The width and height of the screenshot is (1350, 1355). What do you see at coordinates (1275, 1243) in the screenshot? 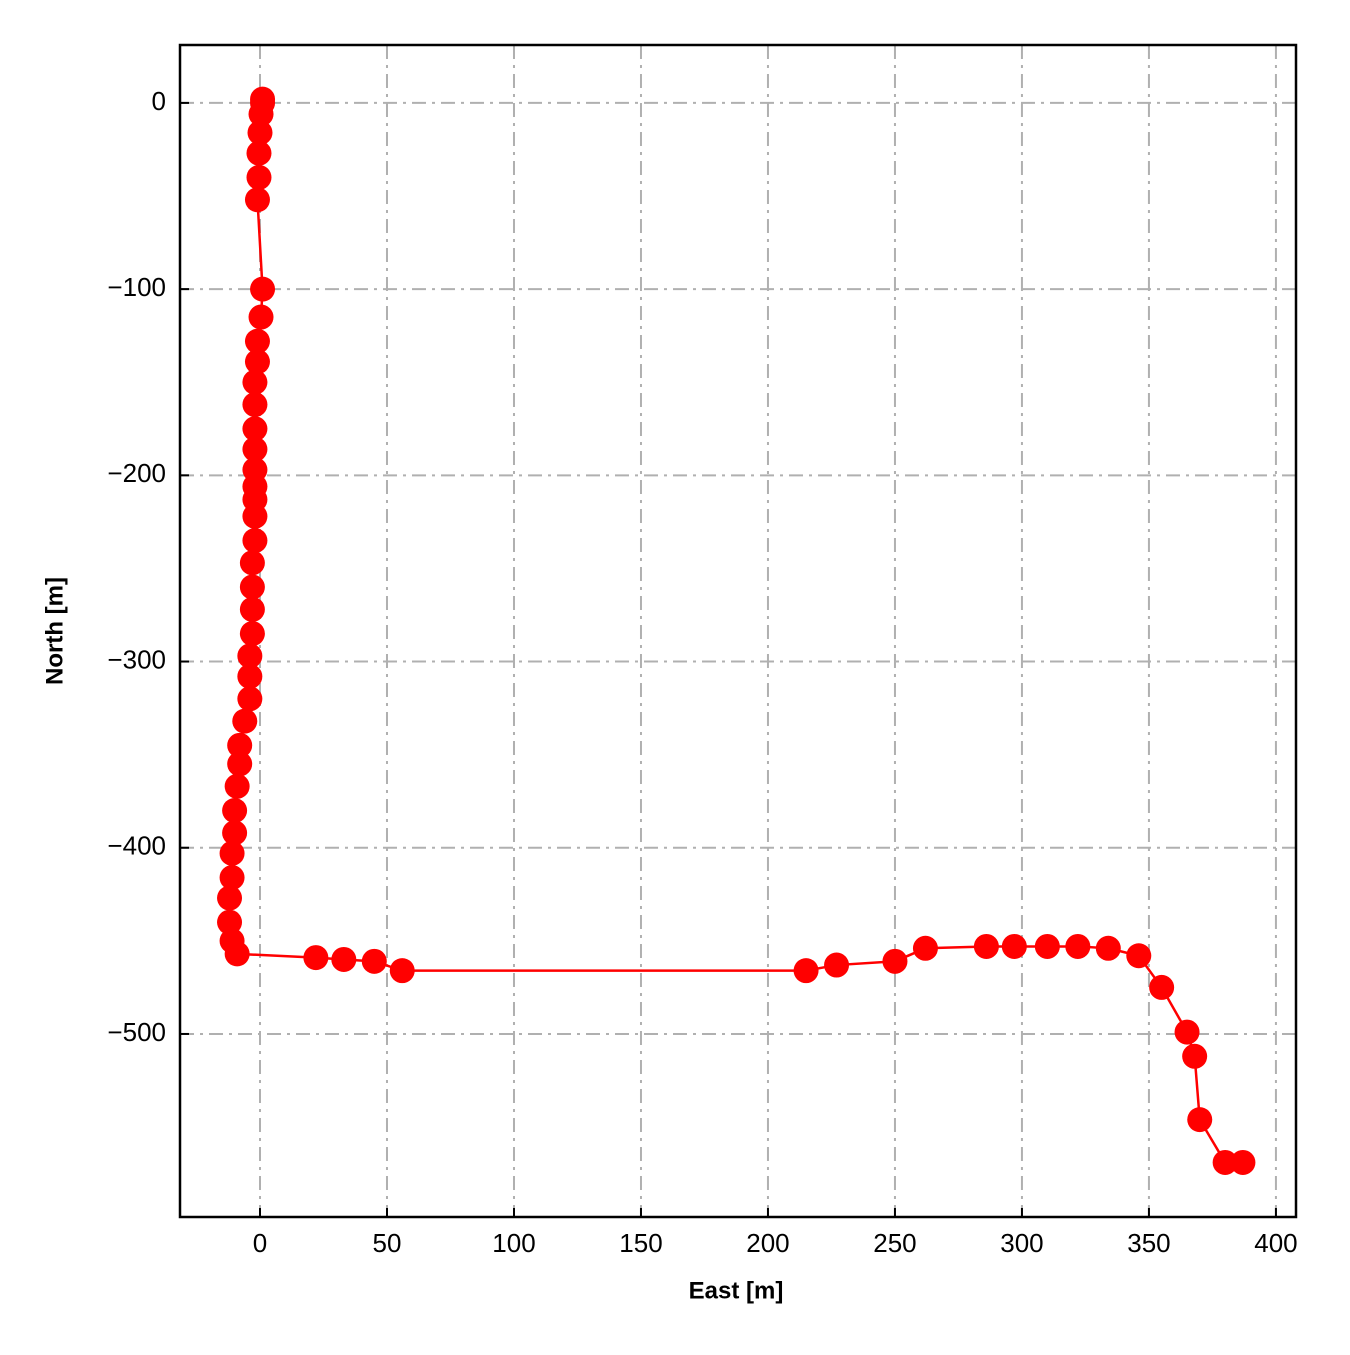
I see `x-tick-label: 400` at bounding box center [1275, 1243].